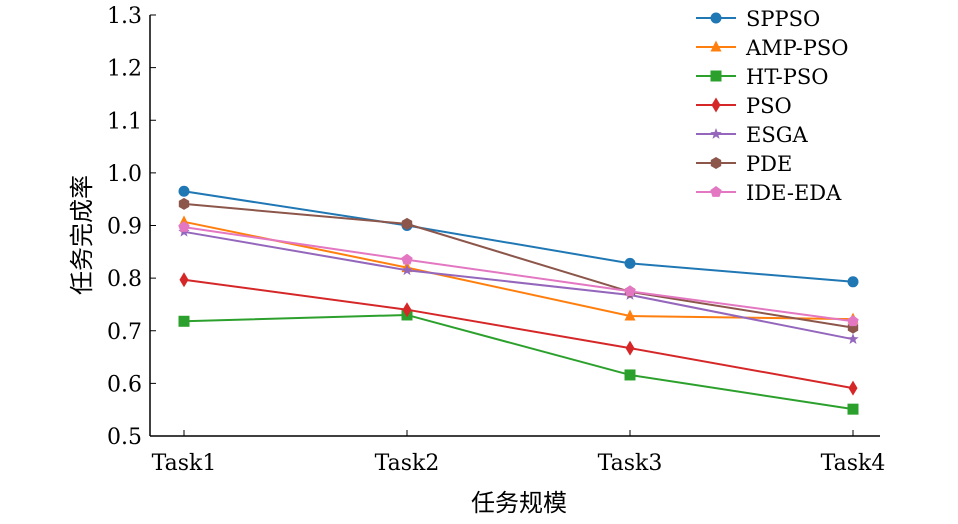 The height and width of the screenshot is (524, 958). What do you see at coordinates (853, 463) in the screenshot?
I see `x-tick-label: Task4` at bounding box center [853, 463].